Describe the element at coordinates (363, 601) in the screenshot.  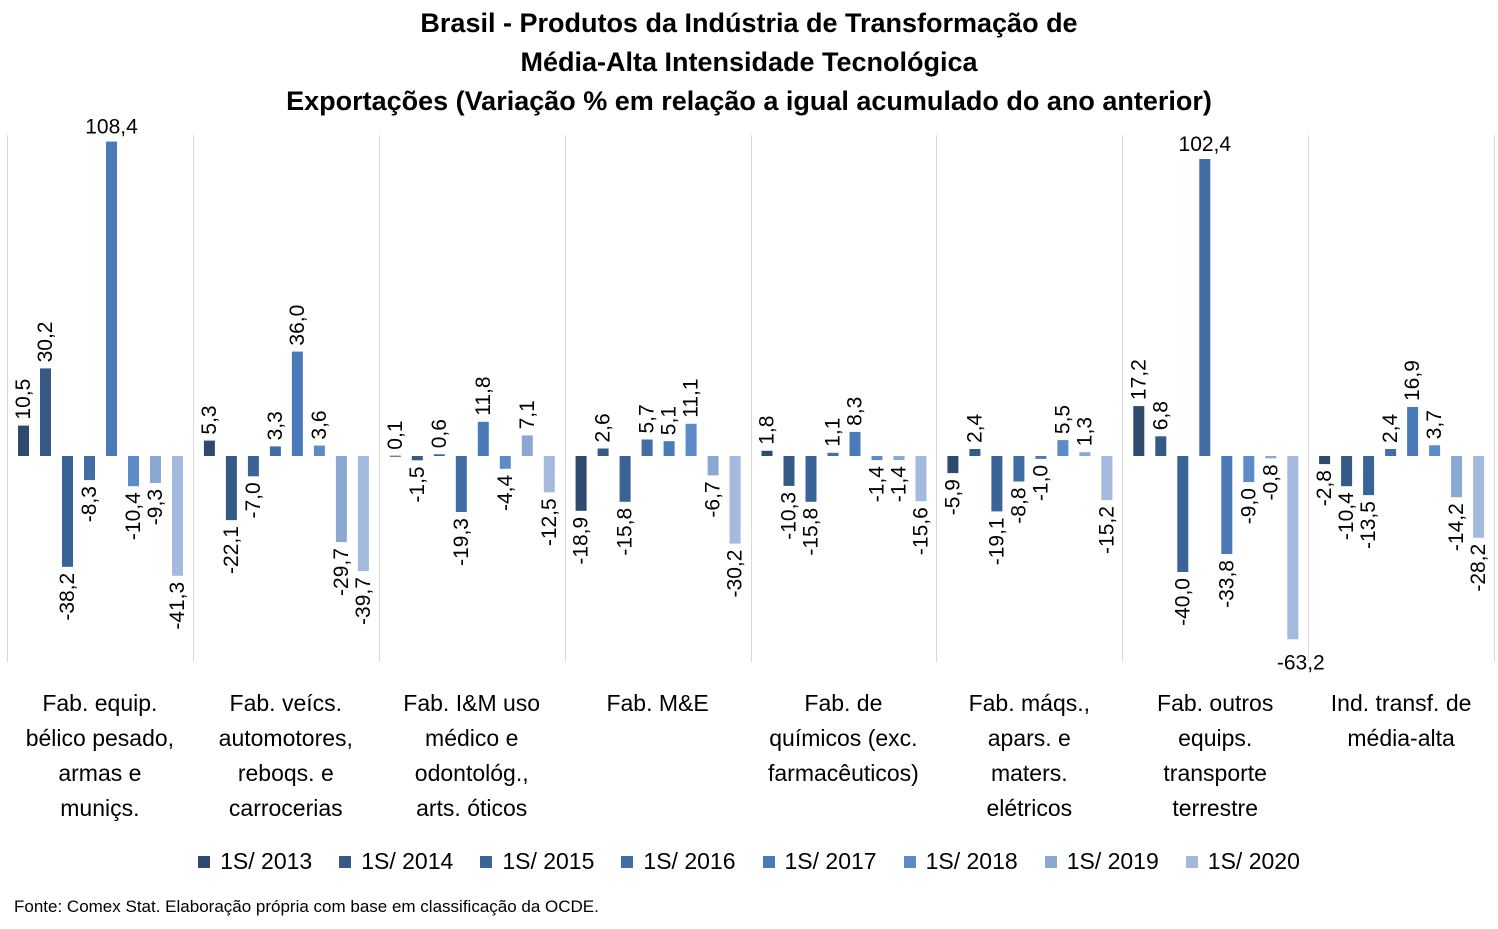
I see `data-label: -39,7` at that location.